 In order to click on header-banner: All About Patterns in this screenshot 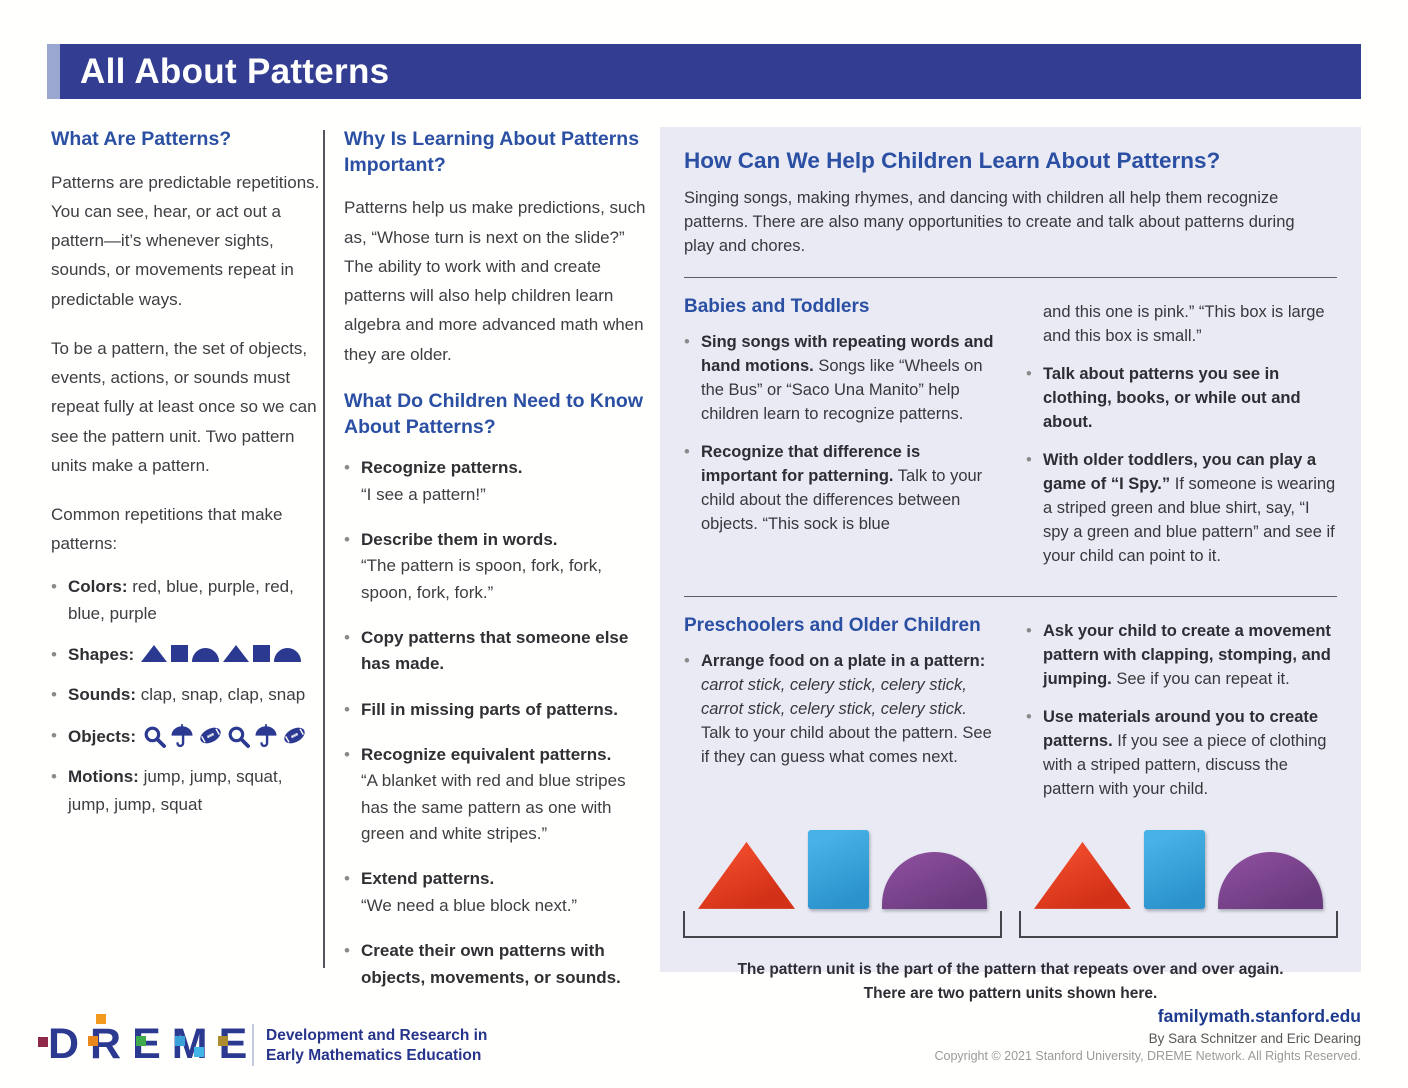, I will do `click(704, 71)`.